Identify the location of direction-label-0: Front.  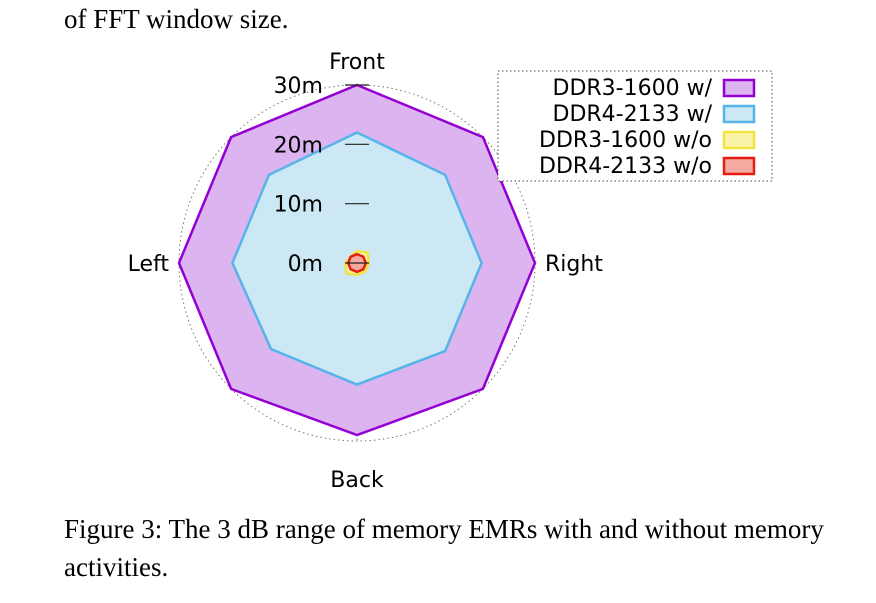
(357, 62).